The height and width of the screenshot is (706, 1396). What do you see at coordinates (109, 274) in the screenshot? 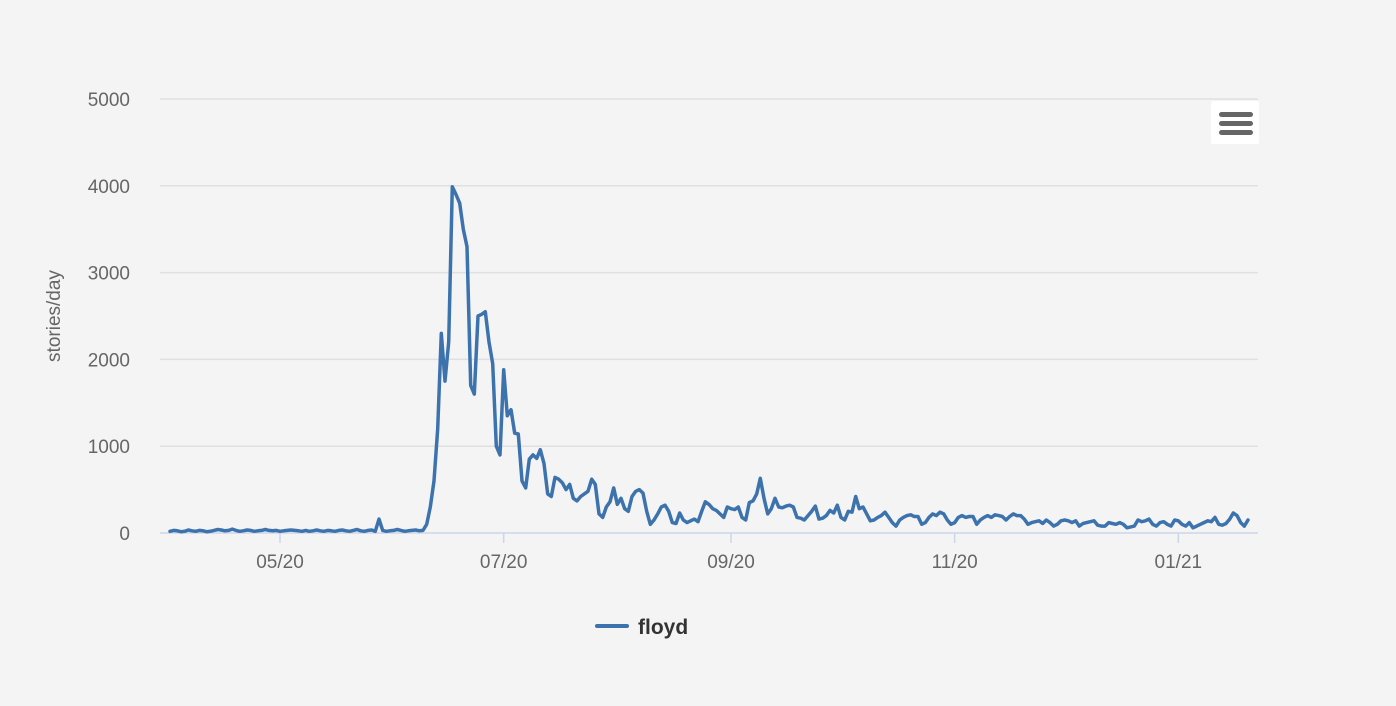
I see `y-tick-label: 3000` at bounding box center [109, 274].